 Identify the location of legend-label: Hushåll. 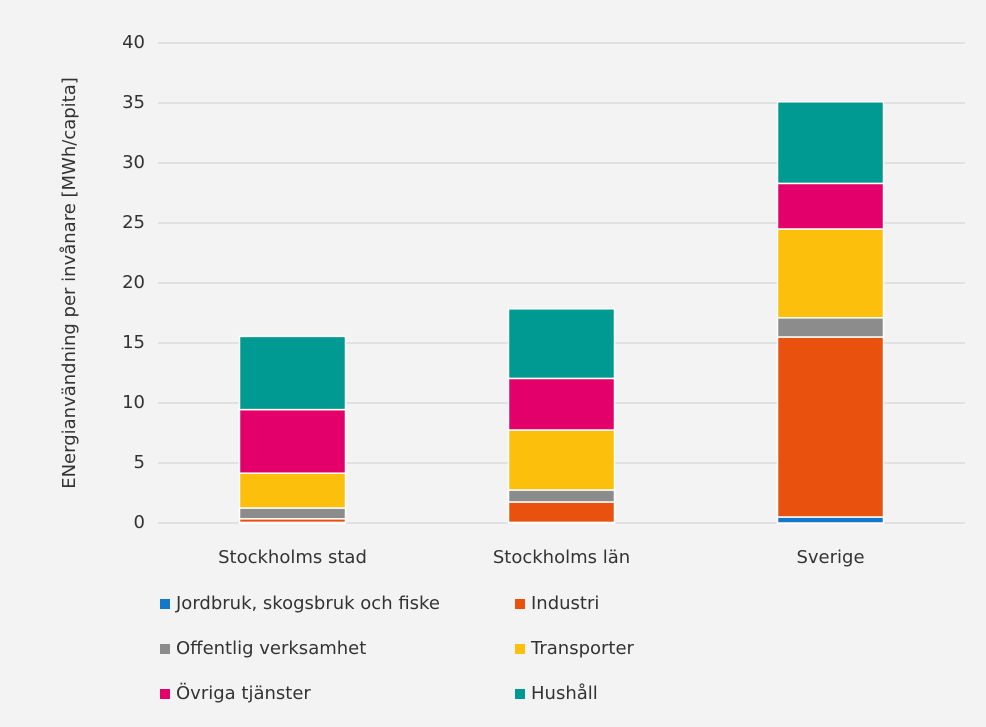
(564, 693).